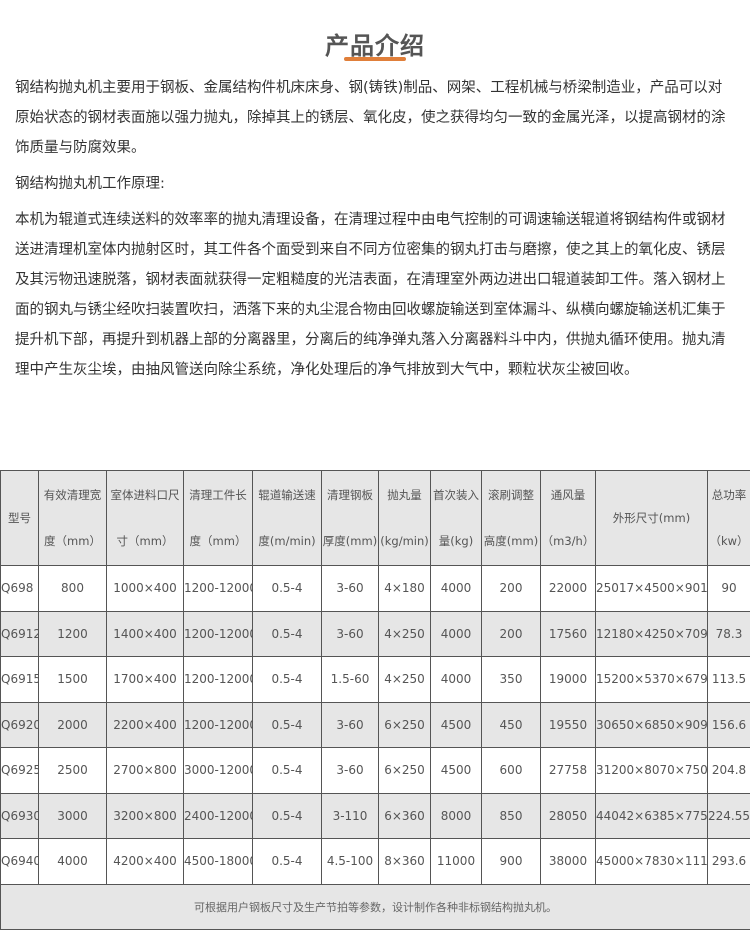 The width and height of the screenshot is (750, 930). Describe the element at coordinates (72, 495) in the screenshot. I see `column-header-line: 有效清理宽` at that location.